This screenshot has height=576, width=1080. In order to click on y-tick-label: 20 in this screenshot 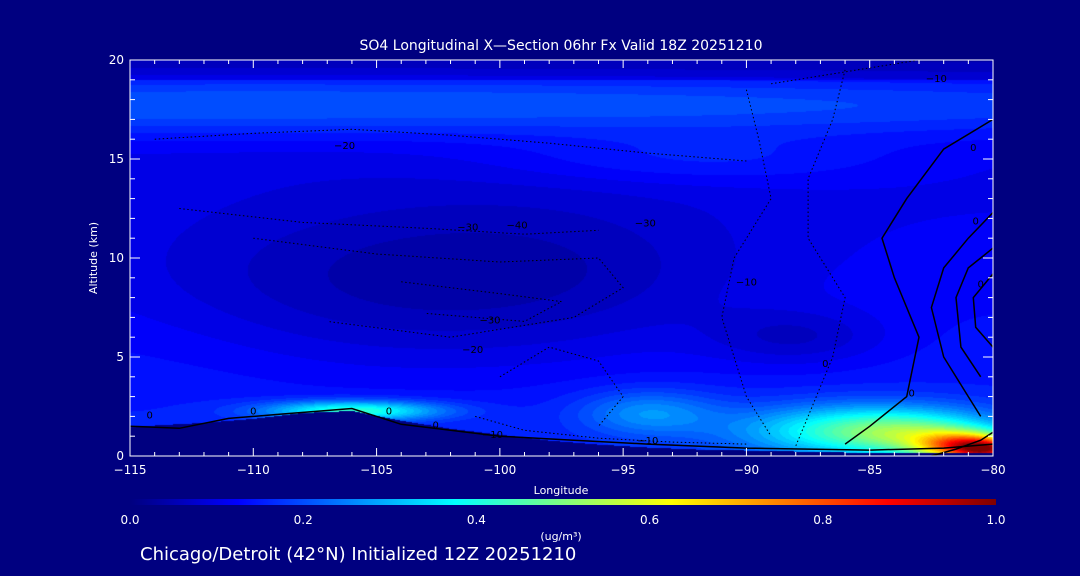, I will do `click(116, 60)`.